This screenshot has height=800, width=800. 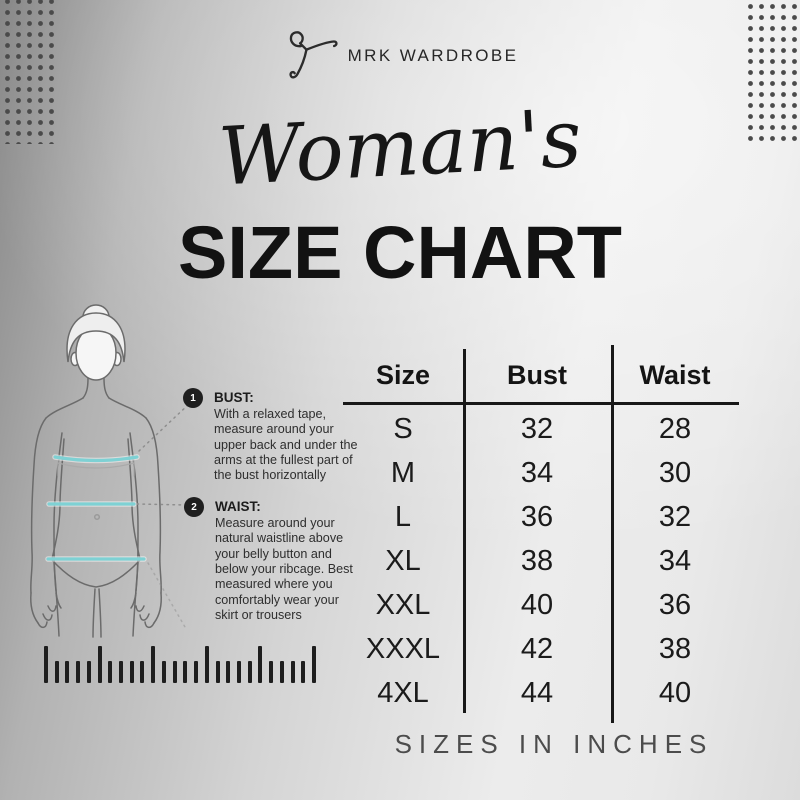 I want to click on table-header-row: Size Bust Waist, so click(x=541, y=375).